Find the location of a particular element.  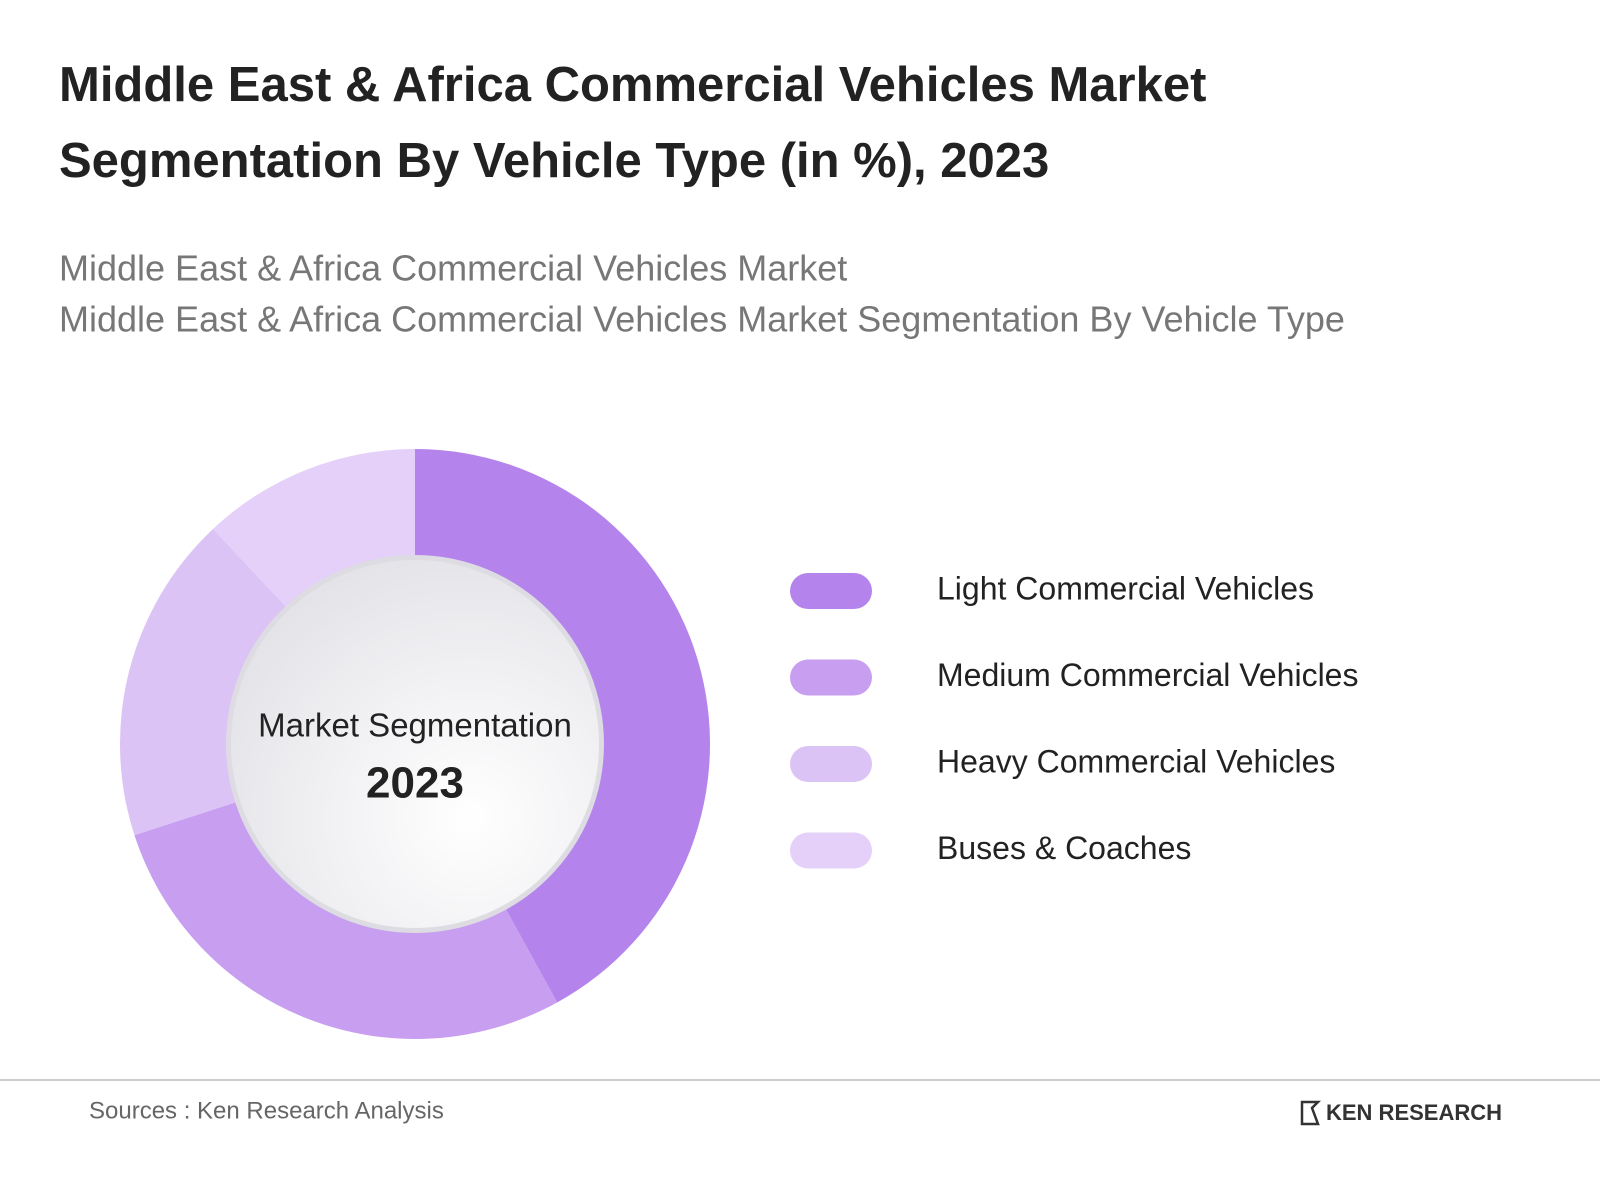

logo: KEN RESEARCH is located at coordinates (1401, 1113).